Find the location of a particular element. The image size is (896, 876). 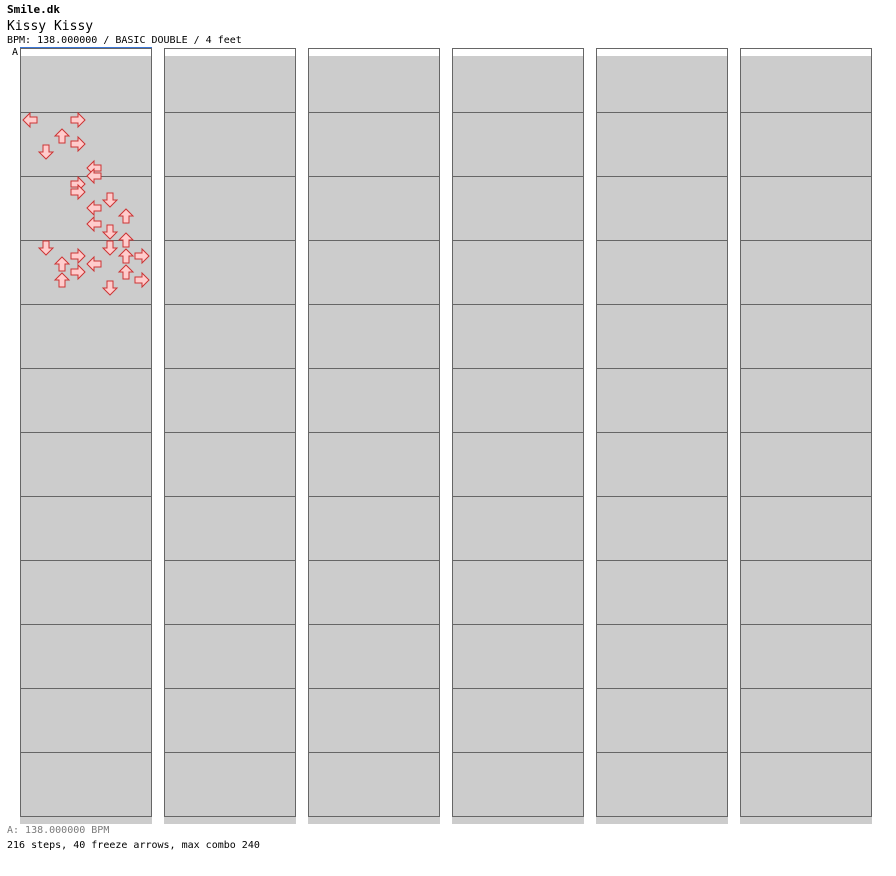

step-arrow-d is located at coordinates (110, 232).